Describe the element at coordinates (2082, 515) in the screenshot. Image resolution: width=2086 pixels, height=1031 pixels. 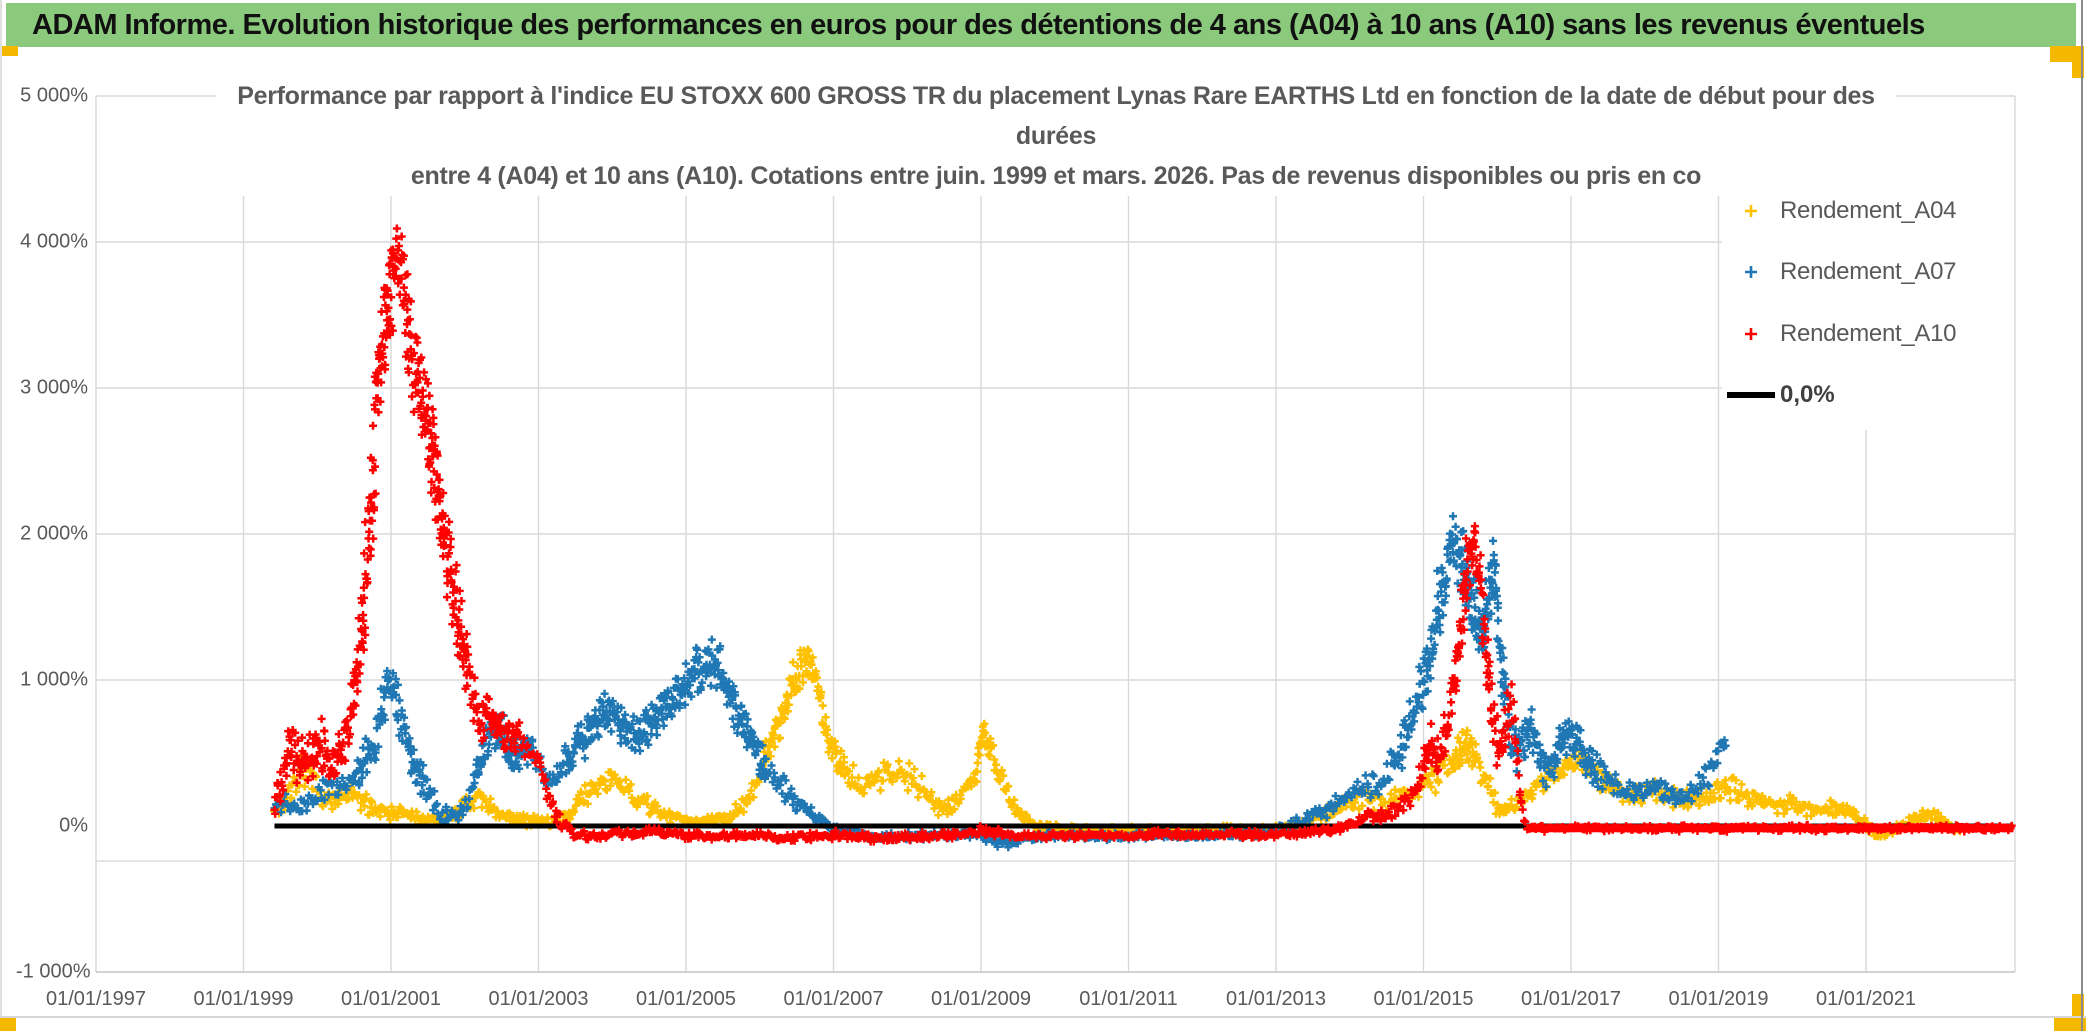
I see `page-right-border` at that location.